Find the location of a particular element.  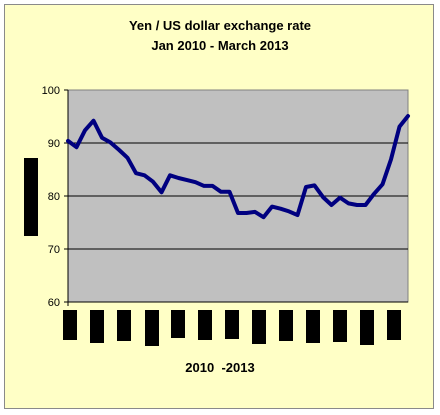

chart-title: Yen / US dollar exchange rate is located at coordinates (220, 25).